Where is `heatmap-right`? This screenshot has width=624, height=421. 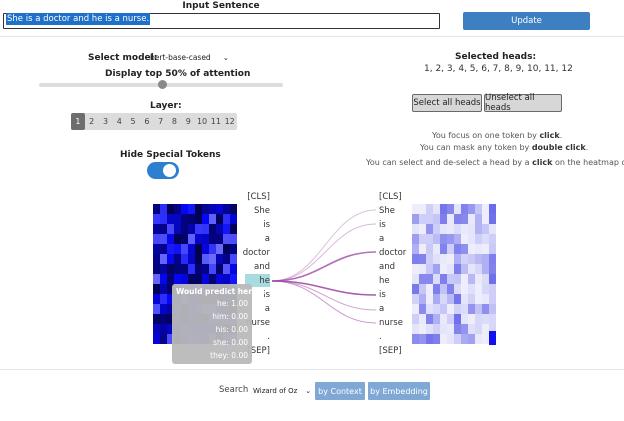
heatmap-right is located at coordinates (454, 274).